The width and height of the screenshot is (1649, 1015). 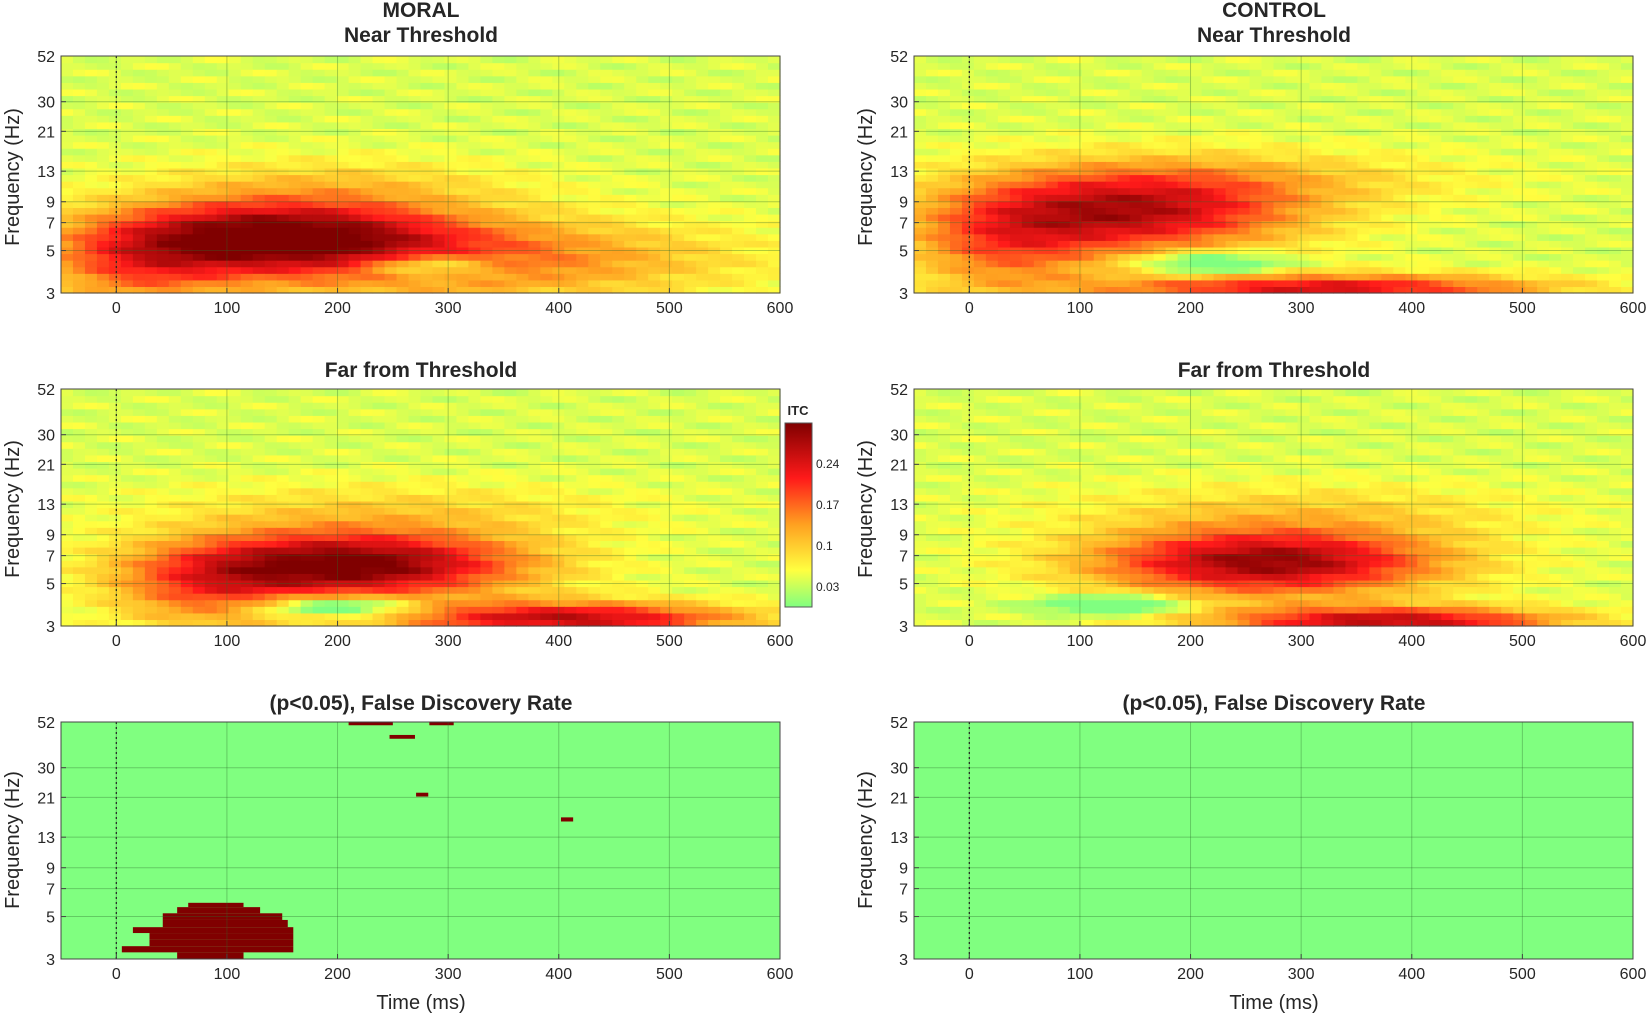 What do you see at coordinates (421, 35) in the screenshot?
I see `panel-title-line-2: Near Threshold` at bounding box center [421, 35].